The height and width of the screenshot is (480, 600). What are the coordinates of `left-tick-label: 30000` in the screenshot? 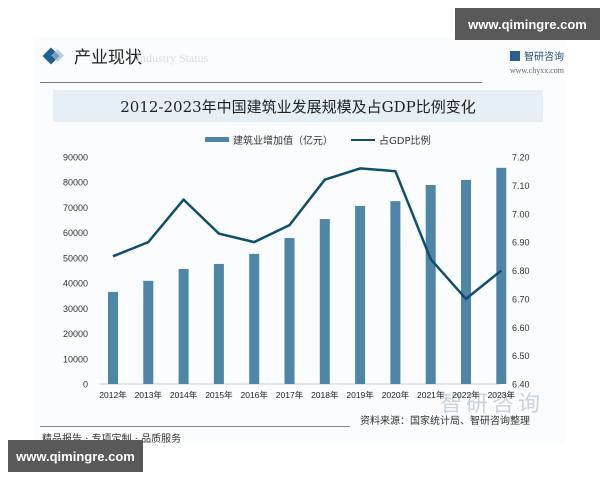 It's located at (75, 309).